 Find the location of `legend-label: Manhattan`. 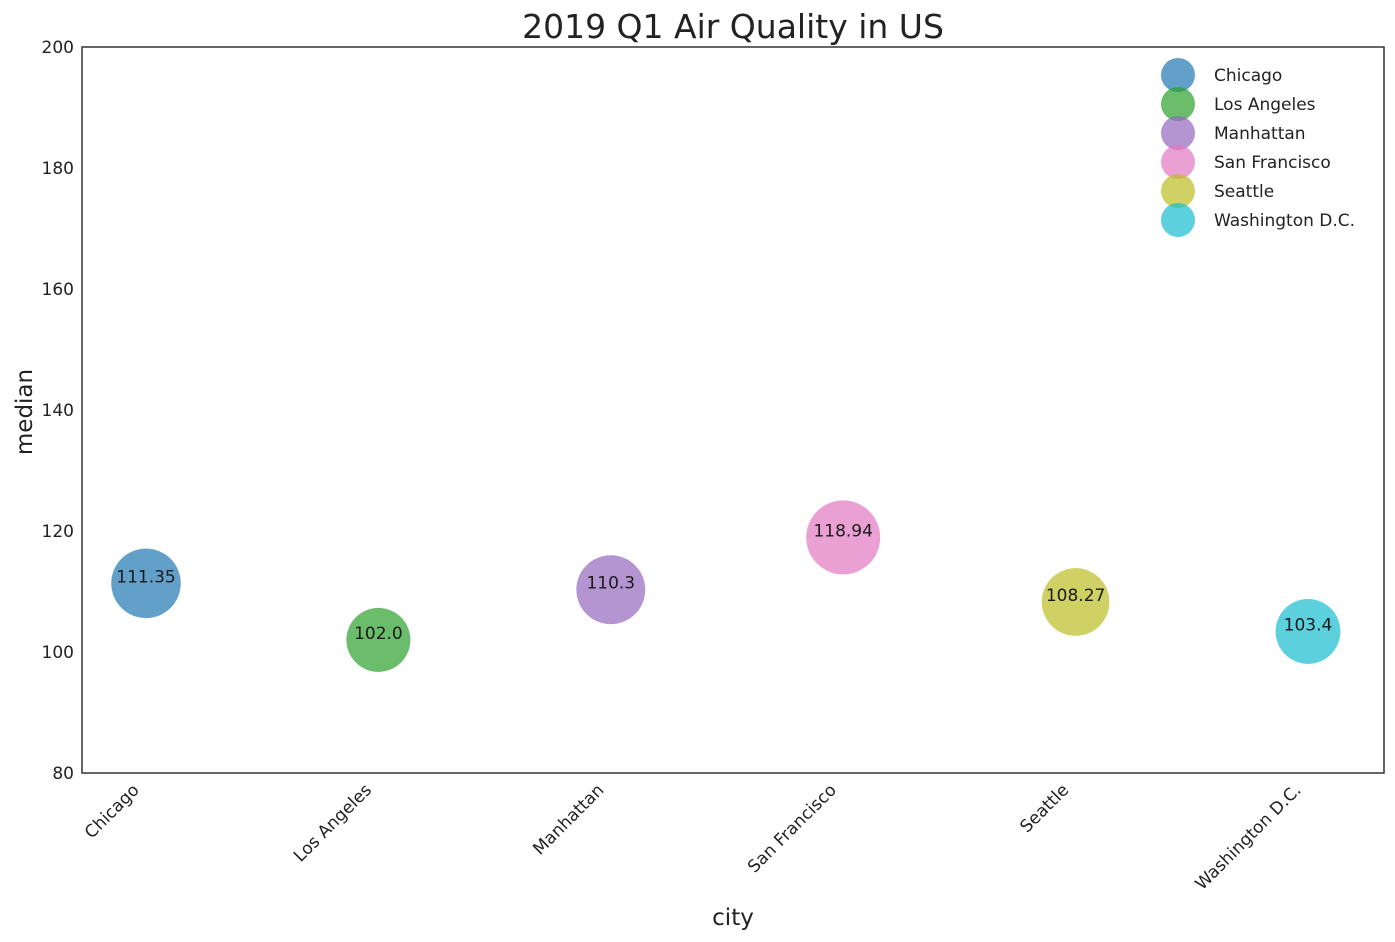

legend-label: Manhattan is located at coordinates (1260, 134).